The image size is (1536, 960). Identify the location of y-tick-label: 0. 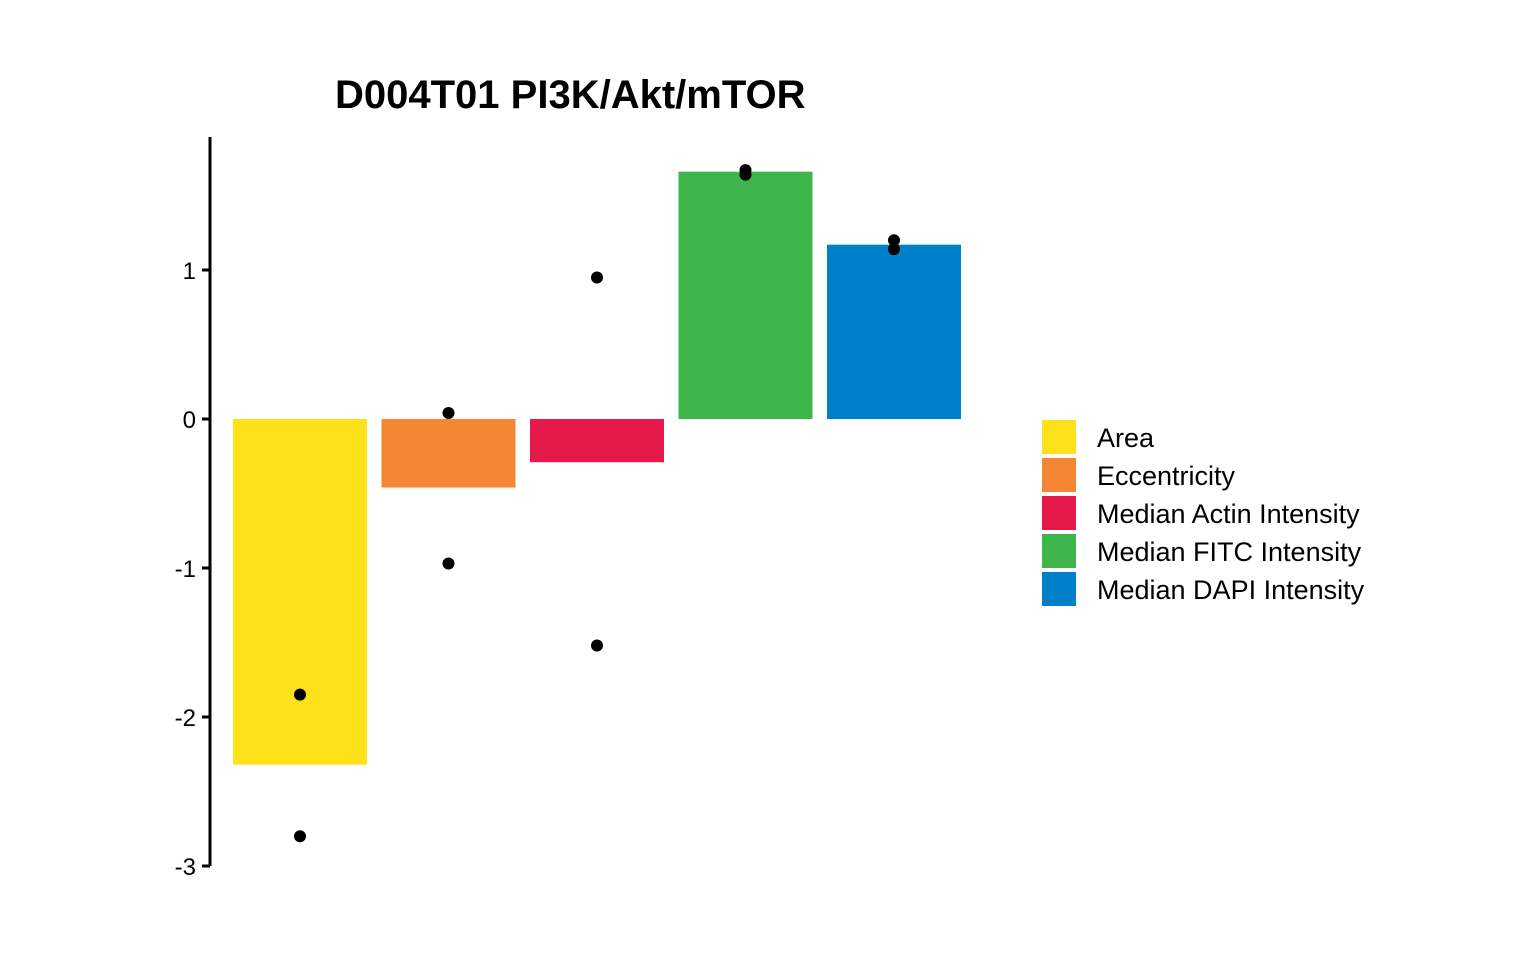
(189, 420).